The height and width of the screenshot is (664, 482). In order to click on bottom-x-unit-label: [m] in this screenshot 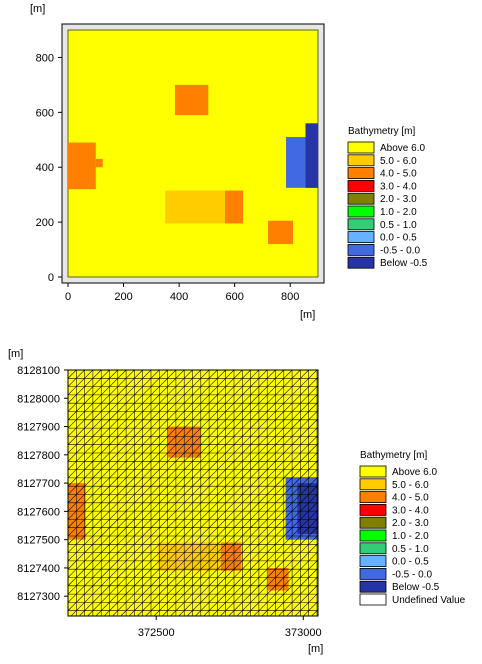, I will do `click(315, 649)`.